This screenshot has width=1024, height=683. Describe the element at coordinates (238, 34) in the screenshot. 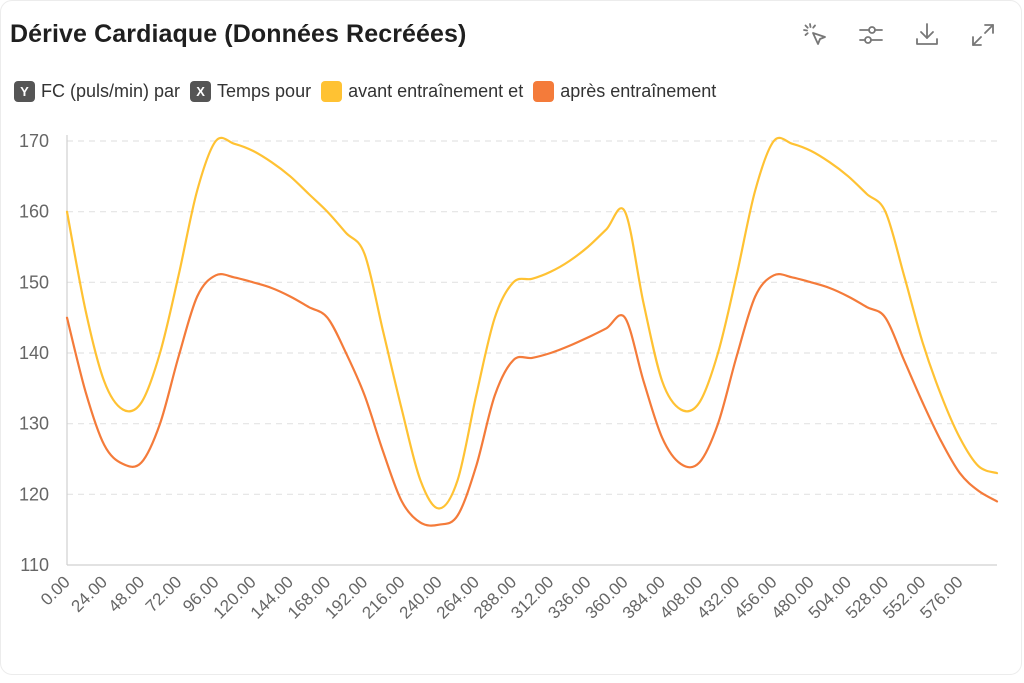

I see `chart-title: Dérive Cardiaque (Données Recréées)` at that location.